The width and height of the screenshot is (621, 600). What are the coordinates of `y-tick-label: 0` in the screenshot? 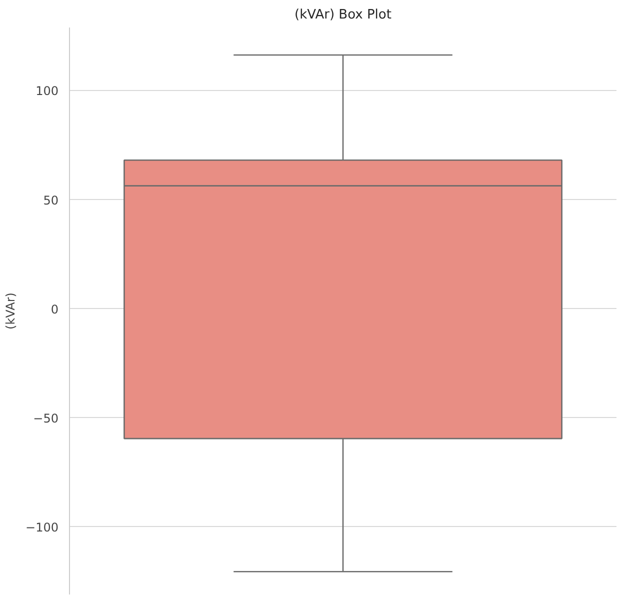 It's located at (54, 309).